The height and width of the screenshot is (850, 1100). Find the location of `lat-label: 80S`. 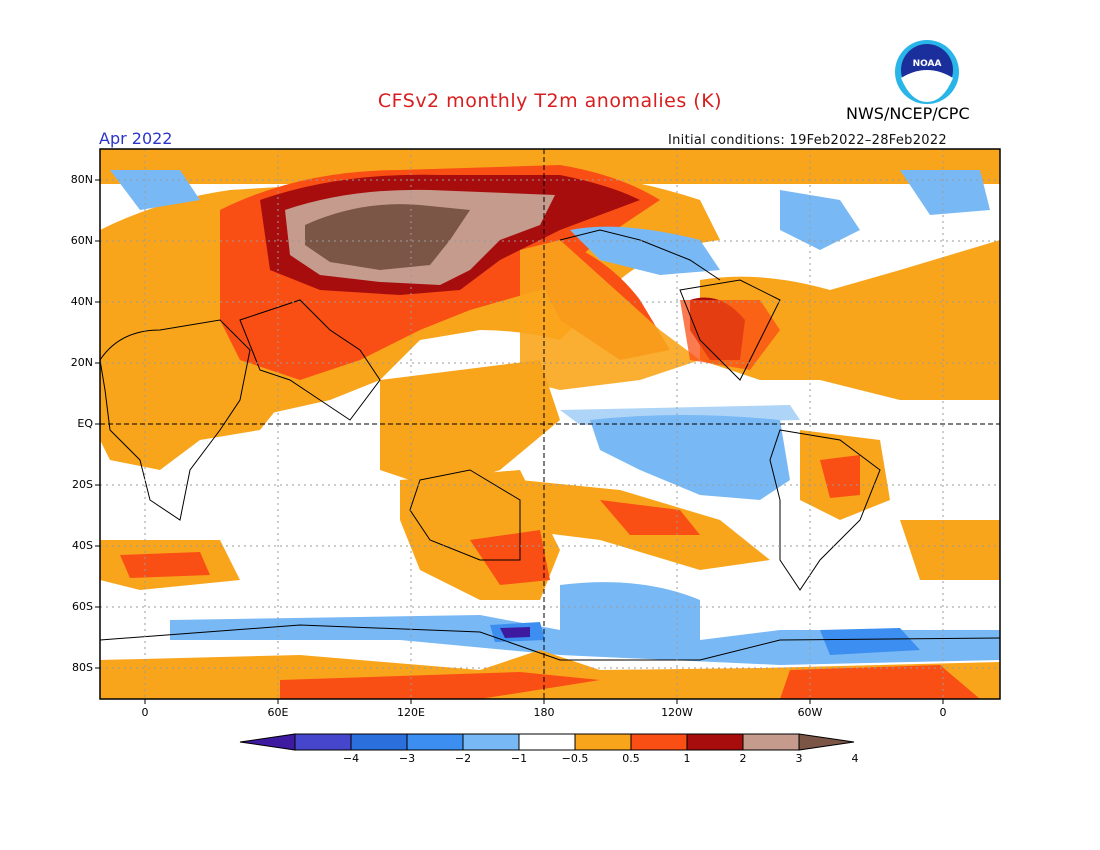

lat-label: 80S is located at coordinates (82, 667).